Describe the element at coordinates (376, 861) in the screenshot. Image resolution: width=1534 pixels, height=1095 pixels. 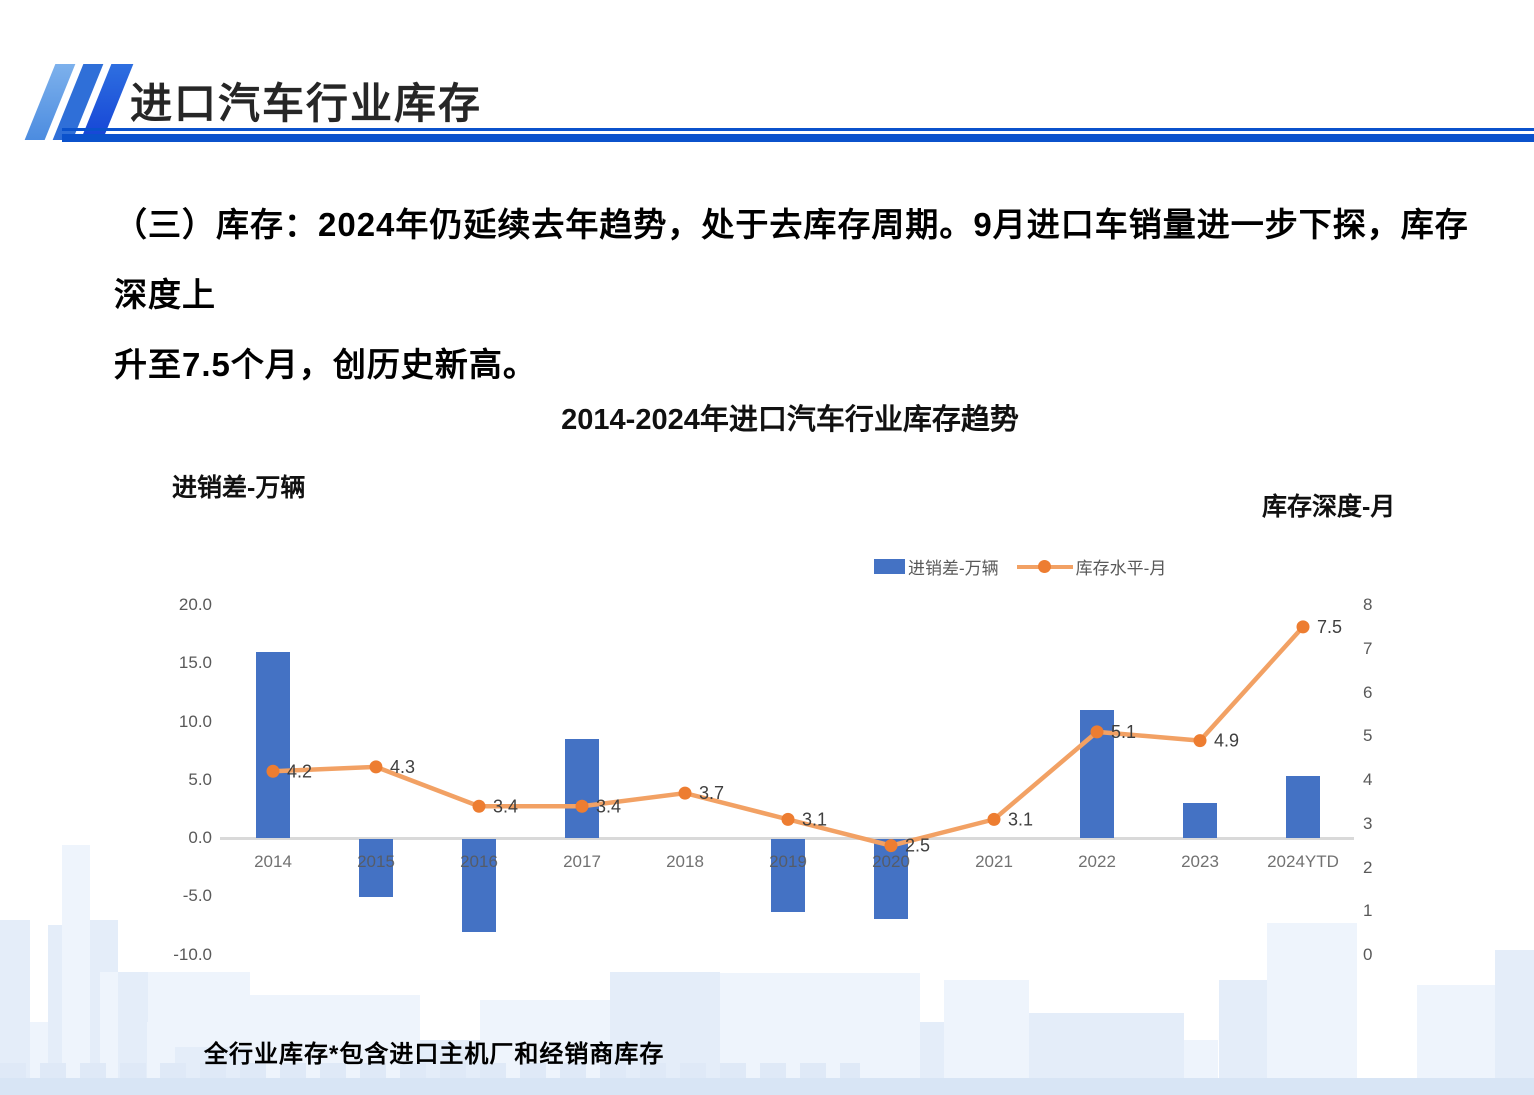
I see `x-axis-label-2015: 2015` at that location.